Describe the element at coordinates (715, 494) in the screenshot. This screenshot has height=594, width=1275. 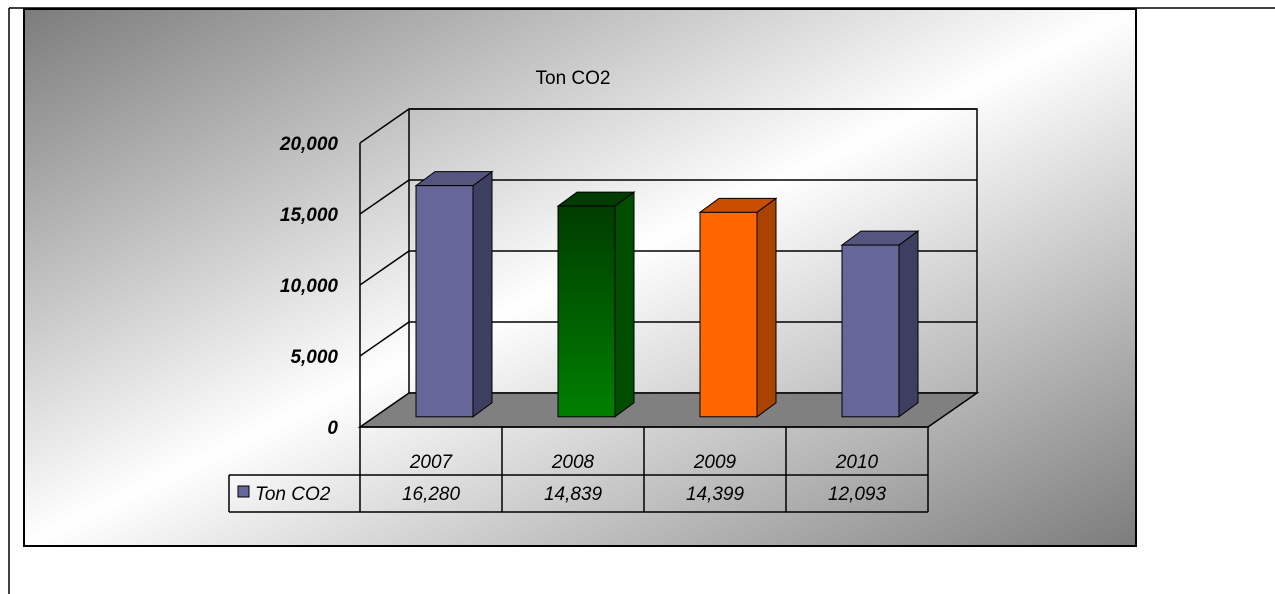
I see `data-table-value: 14,399` at that location.